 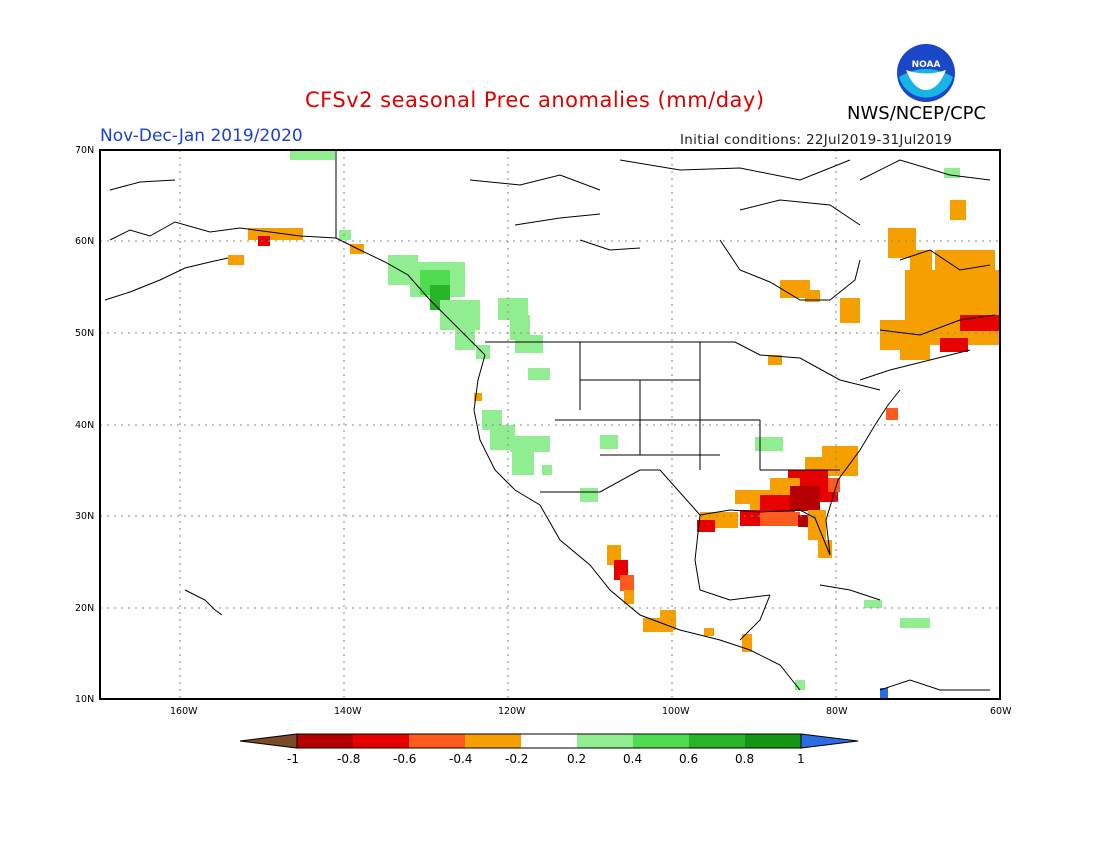 What do you see at coordinates (550, 435) in the screenshot?
I see `anomaly-region-southwest-us` at bounding box center [550, 435].